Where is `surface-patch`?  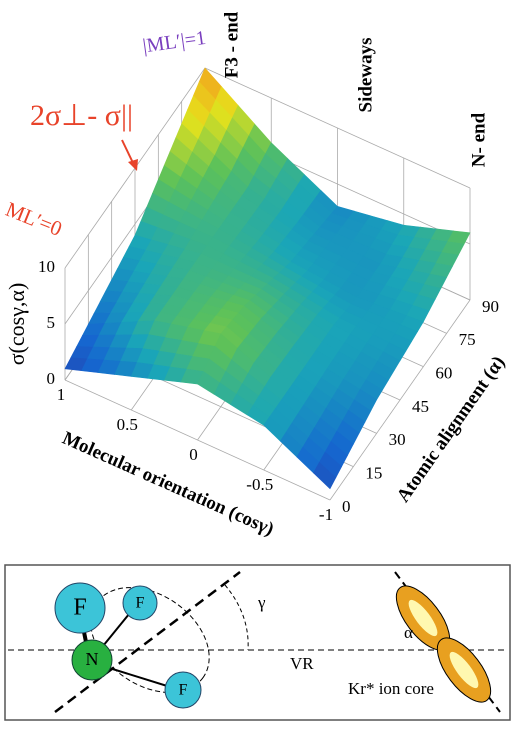 surface-patch is located at coordinates (325, 475).